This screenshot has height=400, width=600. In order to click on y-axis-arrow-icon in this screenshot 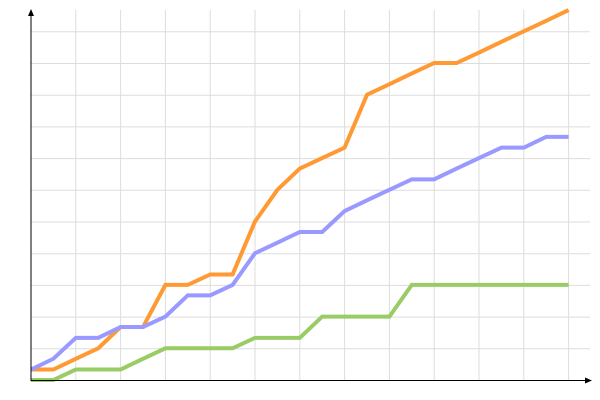, I will do `click(31, 12)`.